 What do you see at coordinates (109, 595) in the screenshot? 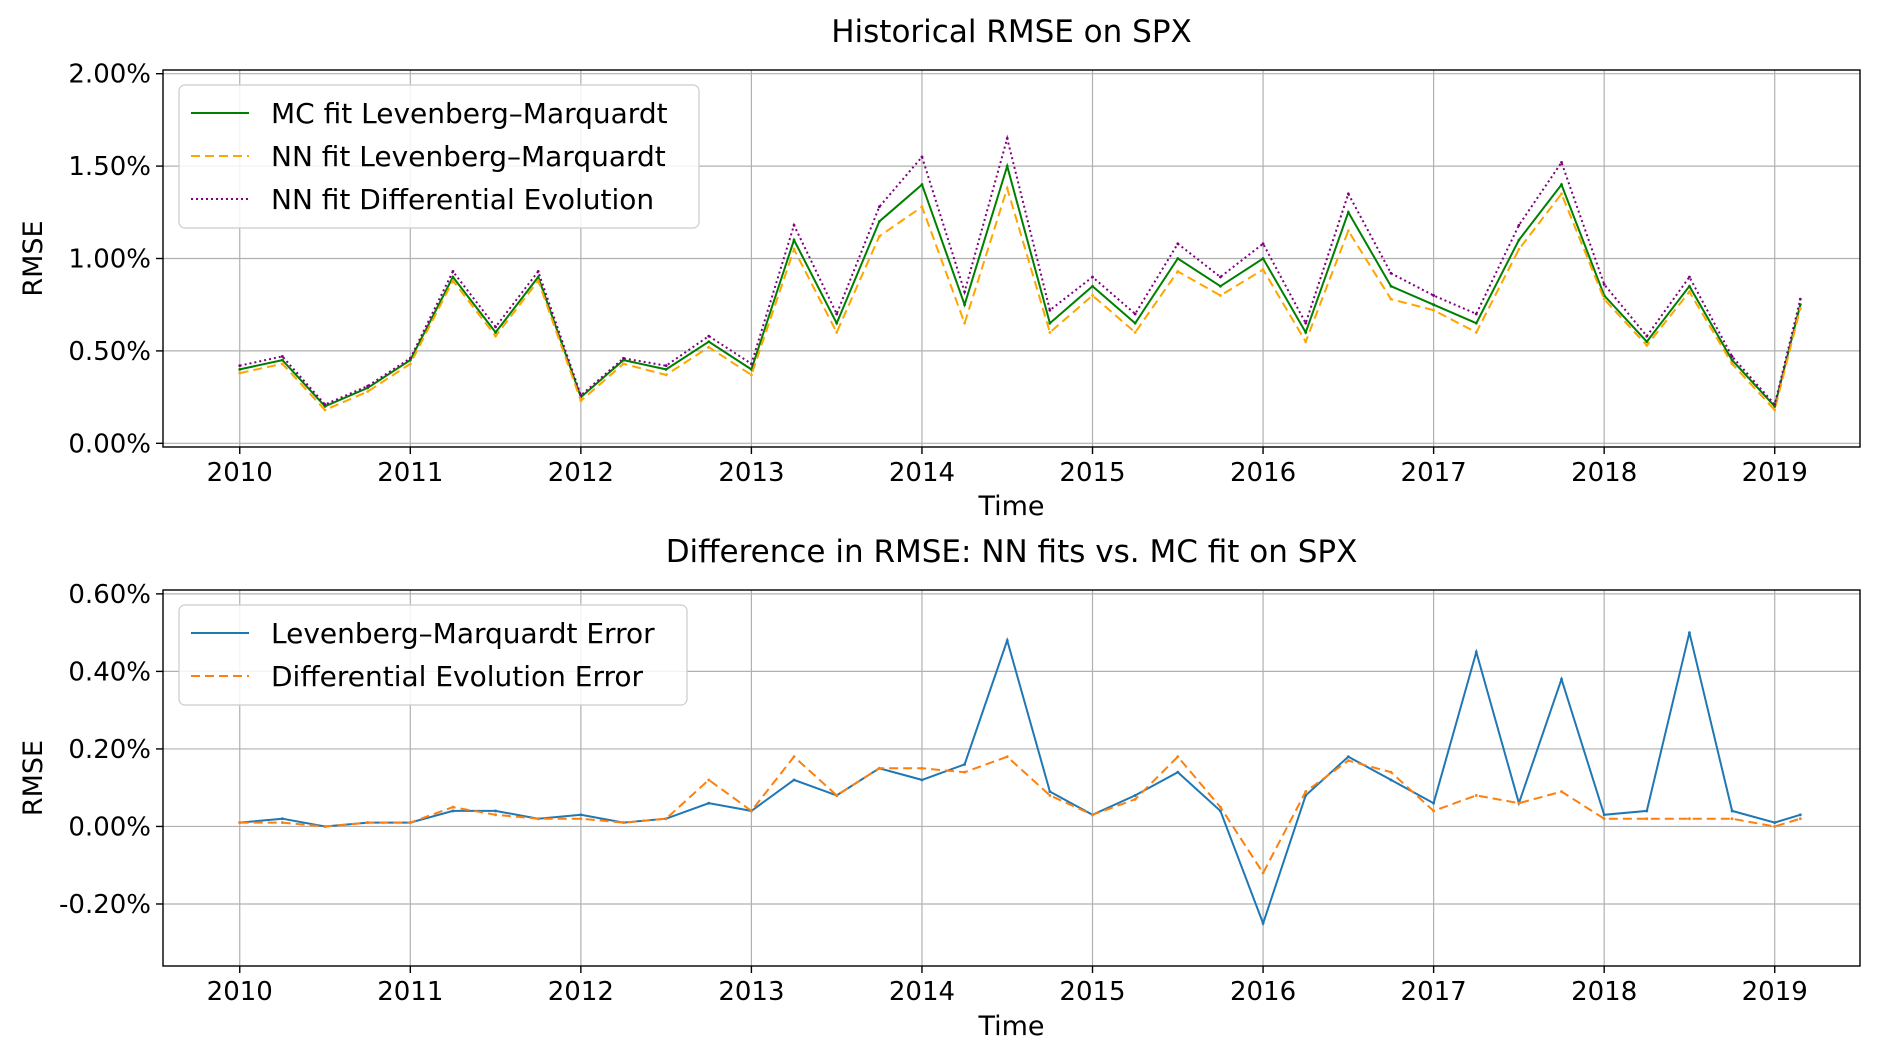
I see `y-tick-label: 0.60%` at bounding box center [109, 595].